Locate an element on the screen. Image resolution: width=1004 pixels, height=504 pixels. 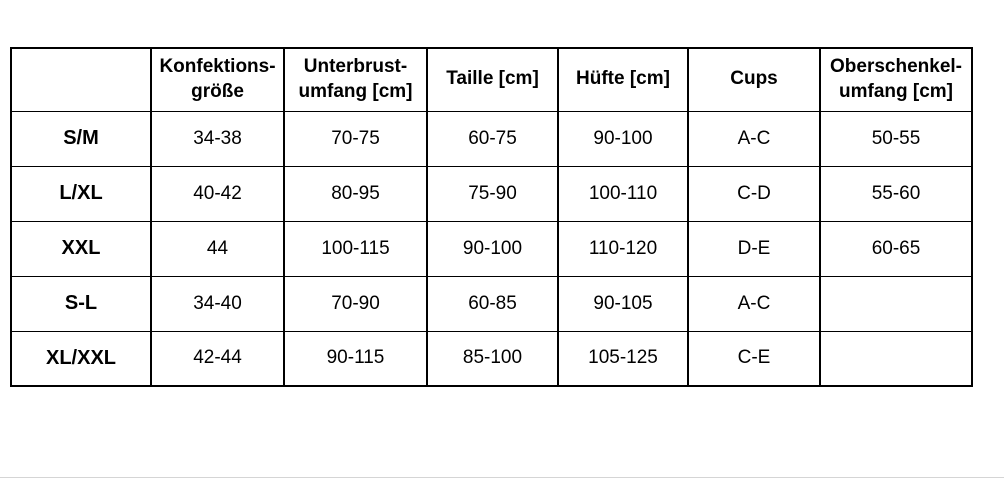
header-cell-oberschenkelumfang: Oberschenkel- umfang [cm] is located at coordinates (896, 79).